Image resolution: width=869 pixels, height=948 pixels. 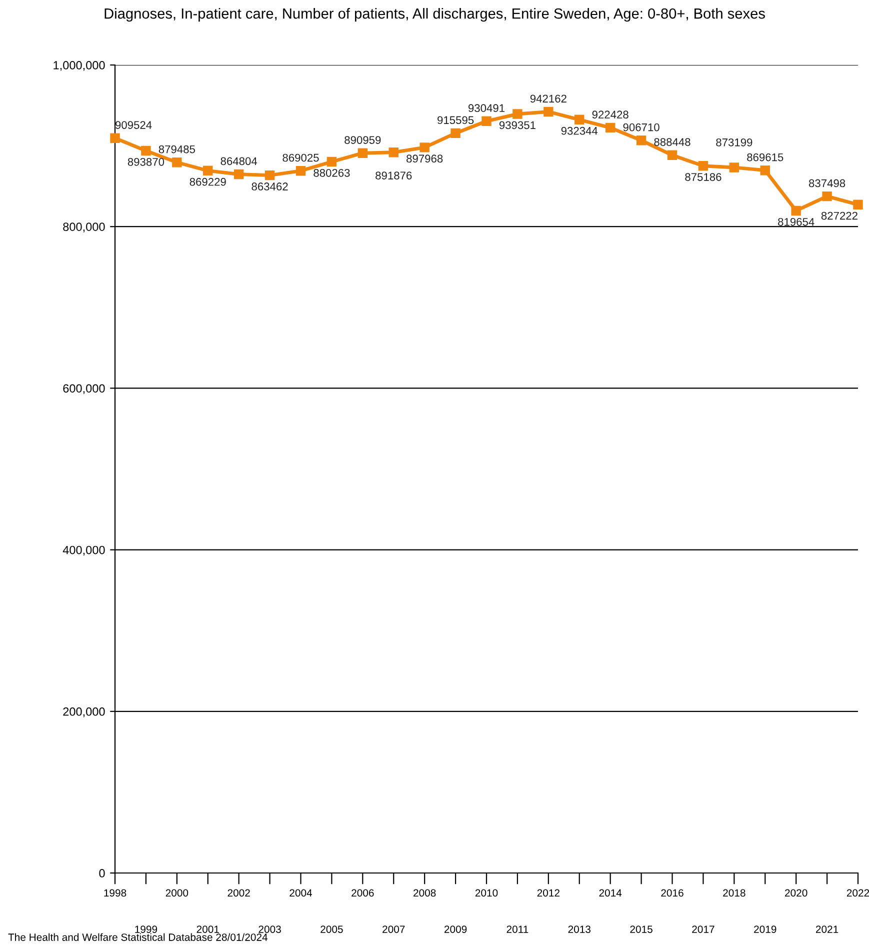 I want to click on data-label: 909524, so click(x=134, y=125).